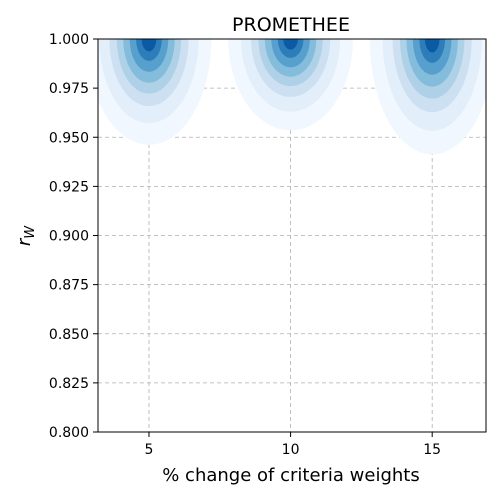  Describe the element at coordinates (69, 89) in the screenshot. I see `y-tick-label: 0.975` at that location.